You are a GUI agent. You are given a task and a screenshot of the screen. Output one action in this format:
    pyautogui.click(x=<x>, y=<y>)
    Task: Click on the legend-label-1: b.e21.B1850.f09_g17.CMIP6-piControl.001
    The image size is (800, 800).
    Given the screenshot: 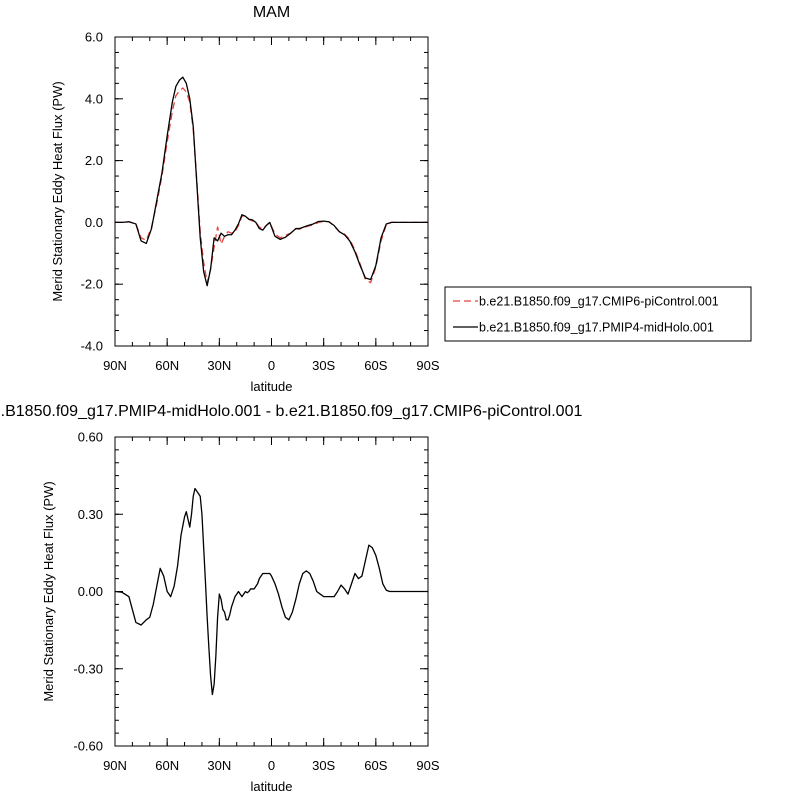 What is the action you would take?
    pyautogui.click(x=599, y=302)
    